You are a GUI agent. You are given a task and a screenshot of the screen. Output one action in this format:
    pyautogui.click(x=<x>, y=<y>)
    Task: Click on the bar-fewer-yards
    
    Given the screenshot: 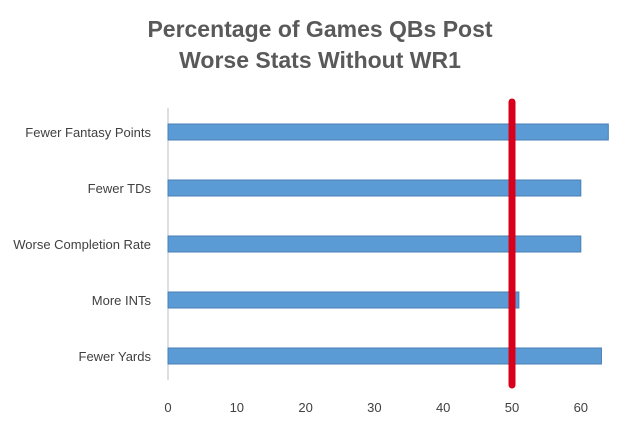 What is the action you would take?
    pyautogui.click(x=384, y=356)
    